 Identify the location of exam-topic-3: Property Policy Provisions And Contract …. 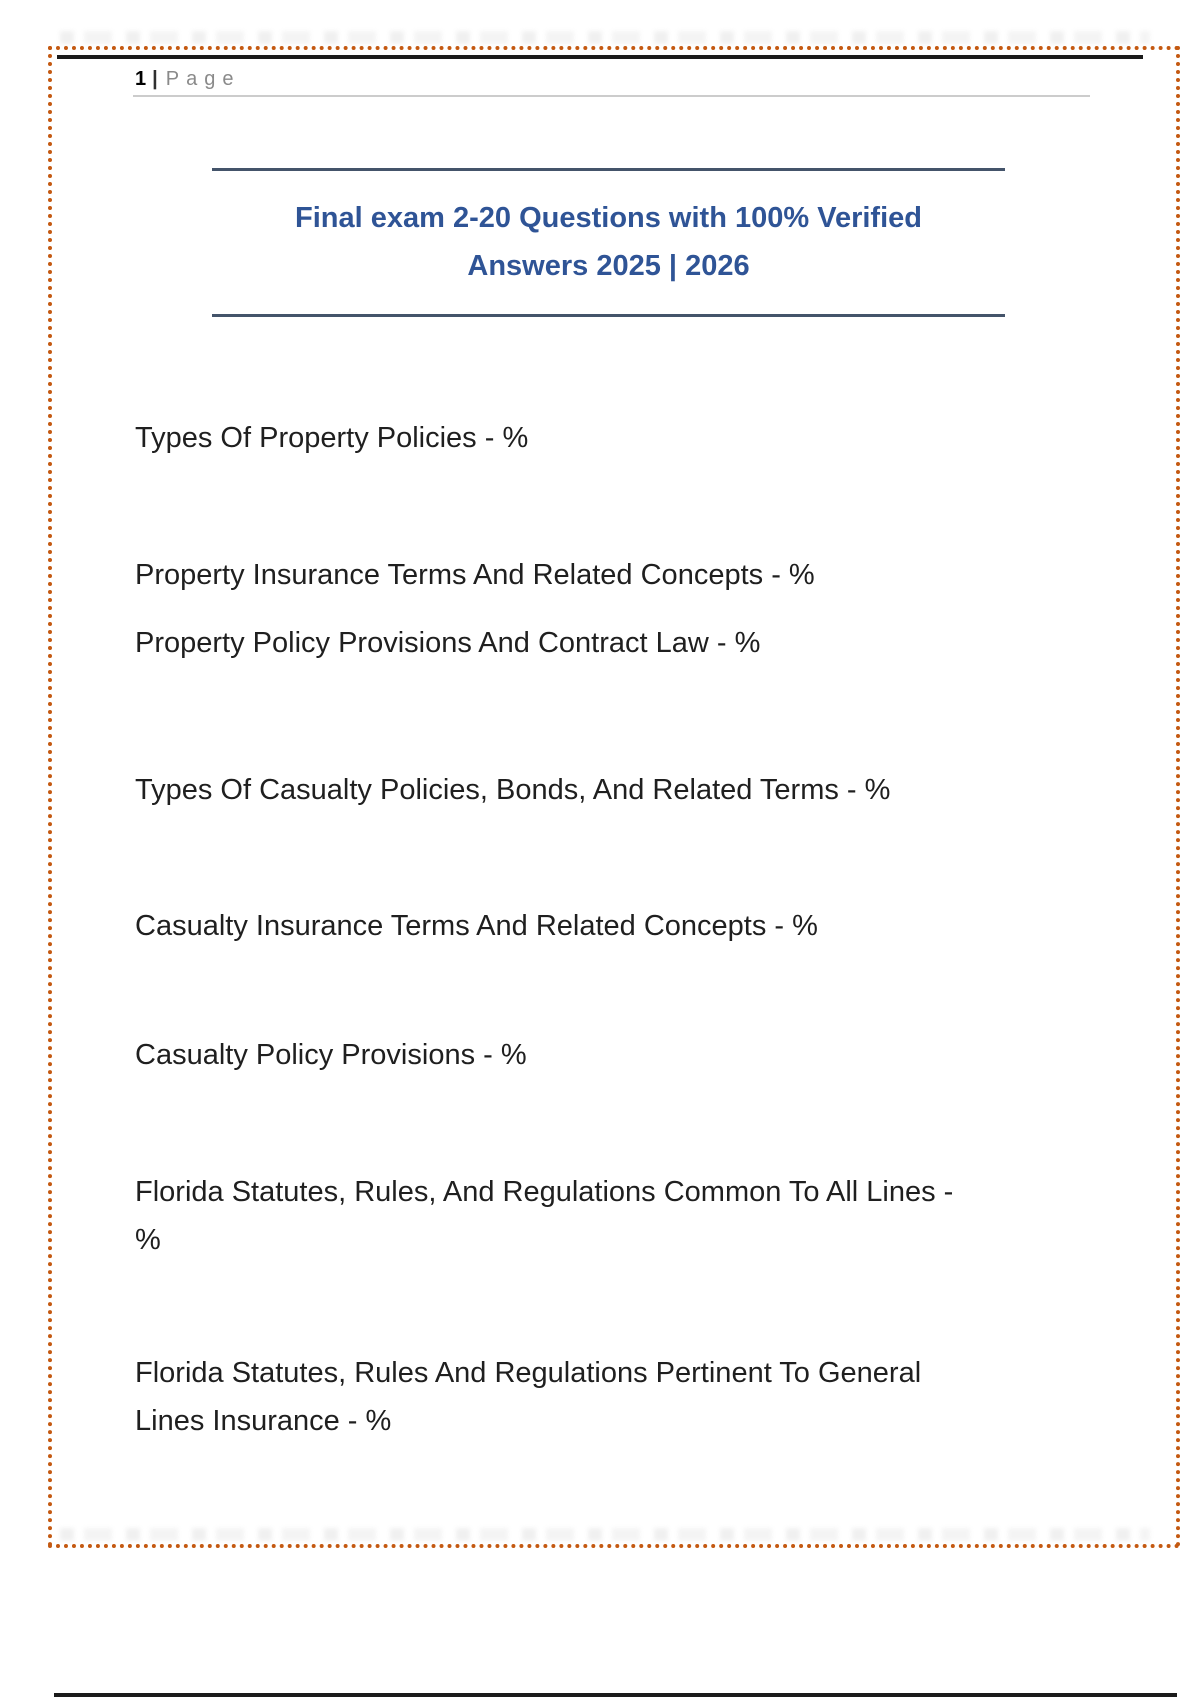
(448, 643).